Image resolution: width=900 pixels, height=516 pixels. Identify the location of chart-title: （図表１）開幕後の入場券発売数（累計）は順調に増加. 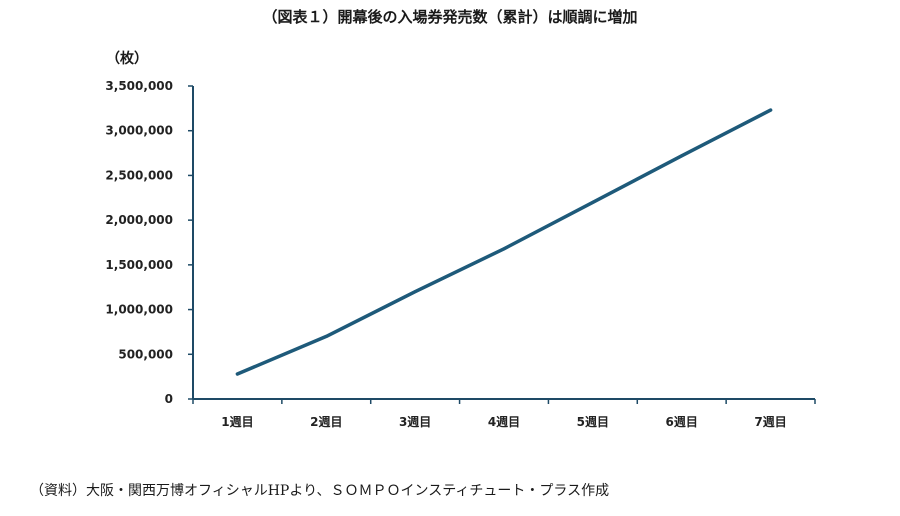
(450, 17).